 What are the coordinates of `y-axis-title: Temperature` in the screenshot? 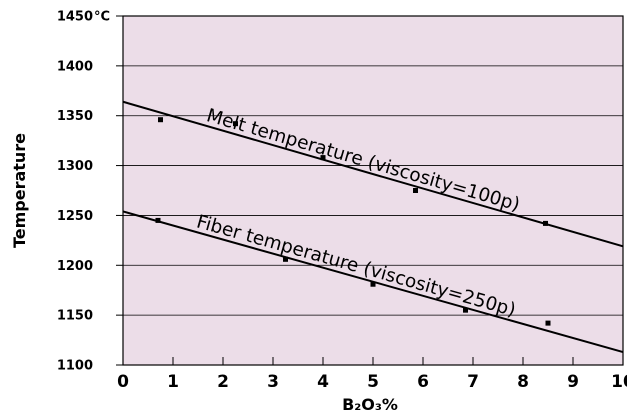 It's located at (19, 190).